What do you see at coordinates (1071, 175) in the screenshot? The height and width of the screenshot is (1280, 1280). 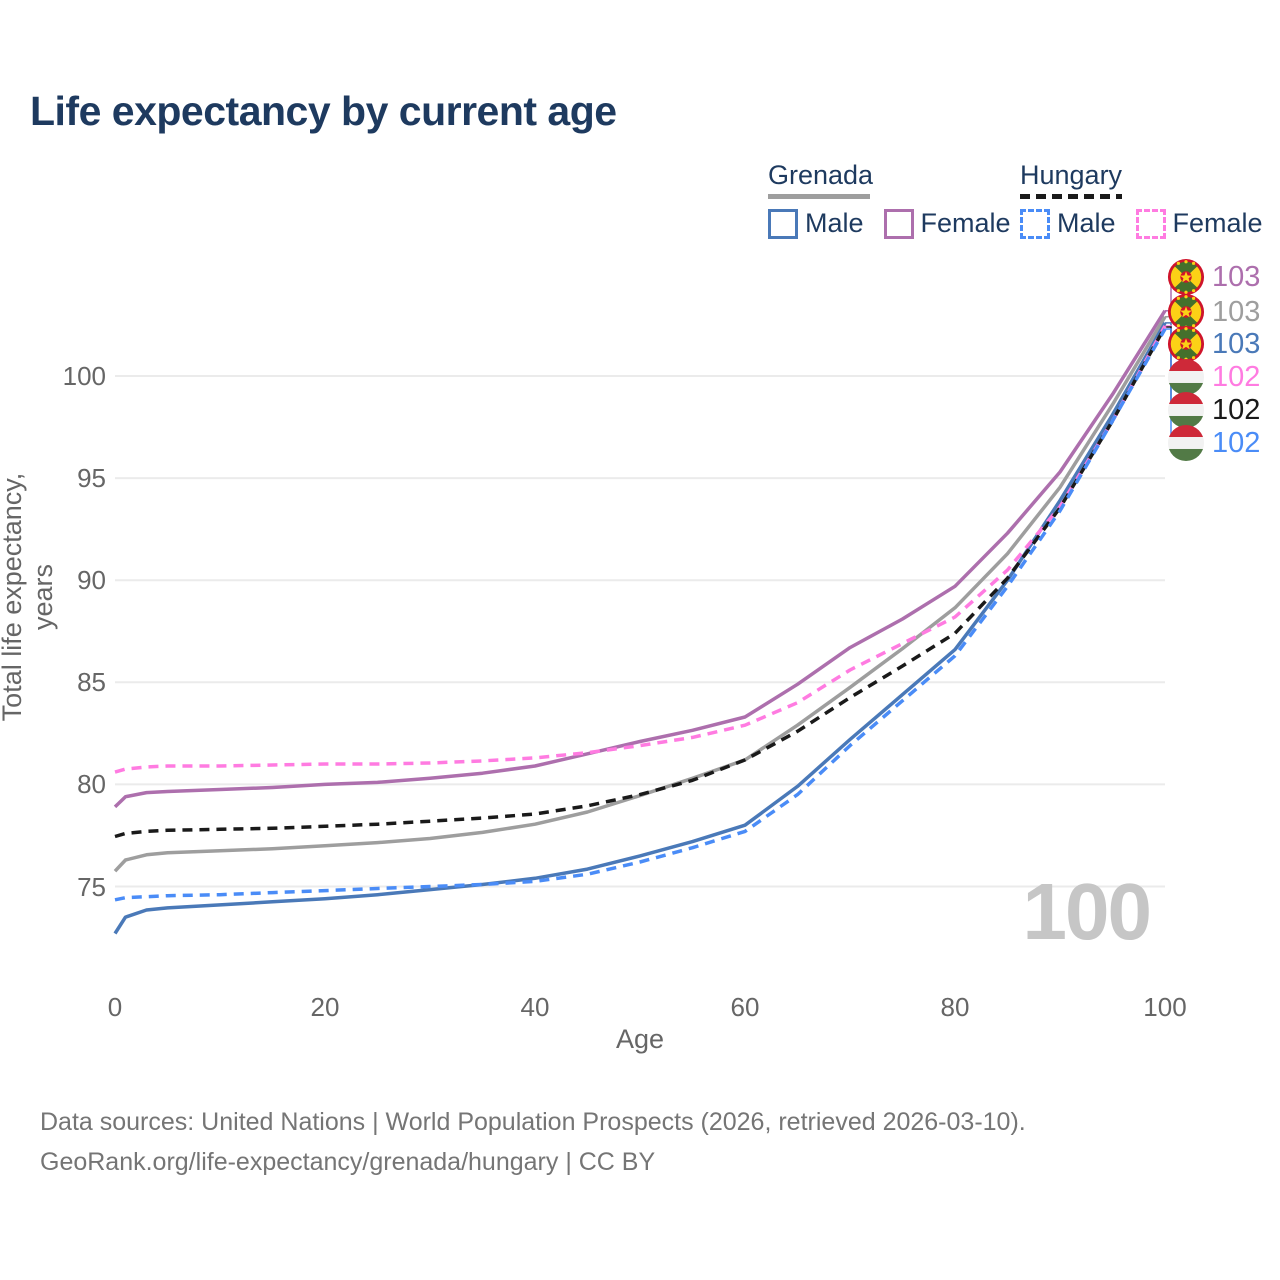 I see `legend-country-hungary: Hungary` at bounding box center [1071, 175].